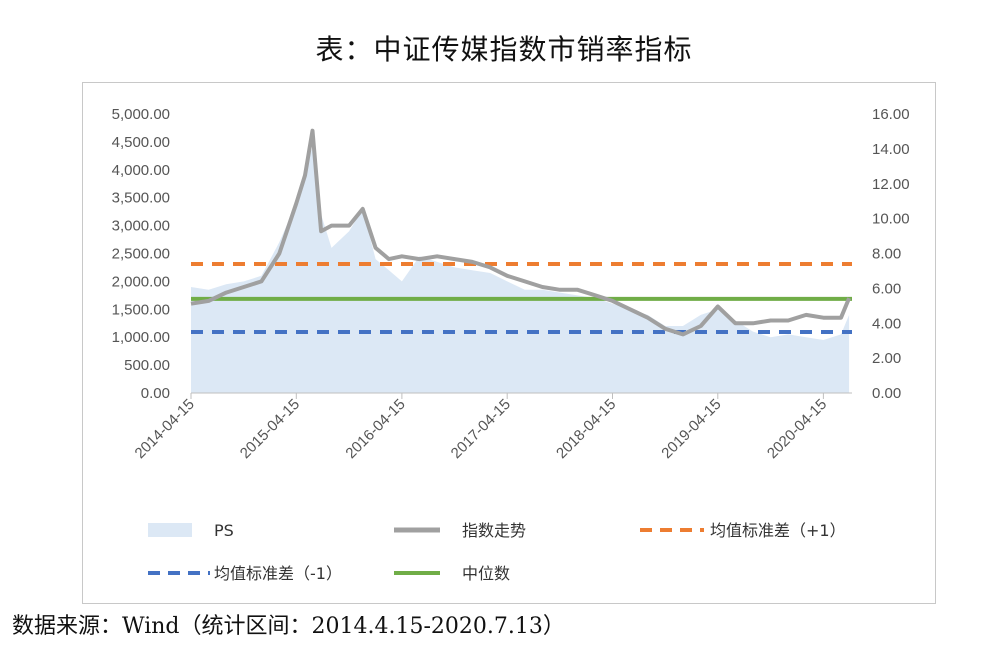  I want to click on y-left-tick-label: 4,500.00, so click(141, 142).